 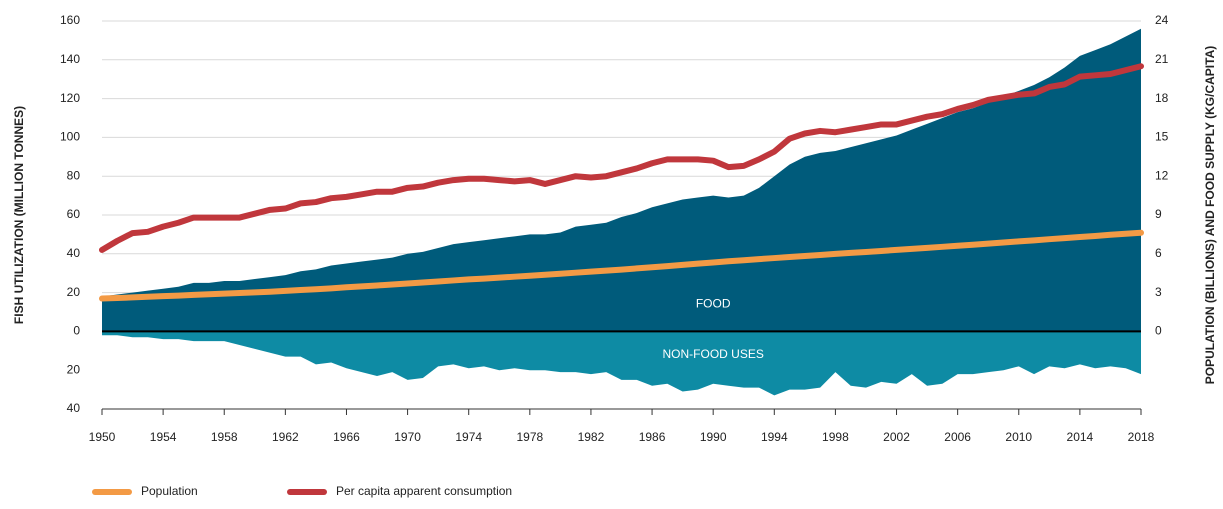 I want to click on y2-tick-label: 6, so click(x=1158, y=253).